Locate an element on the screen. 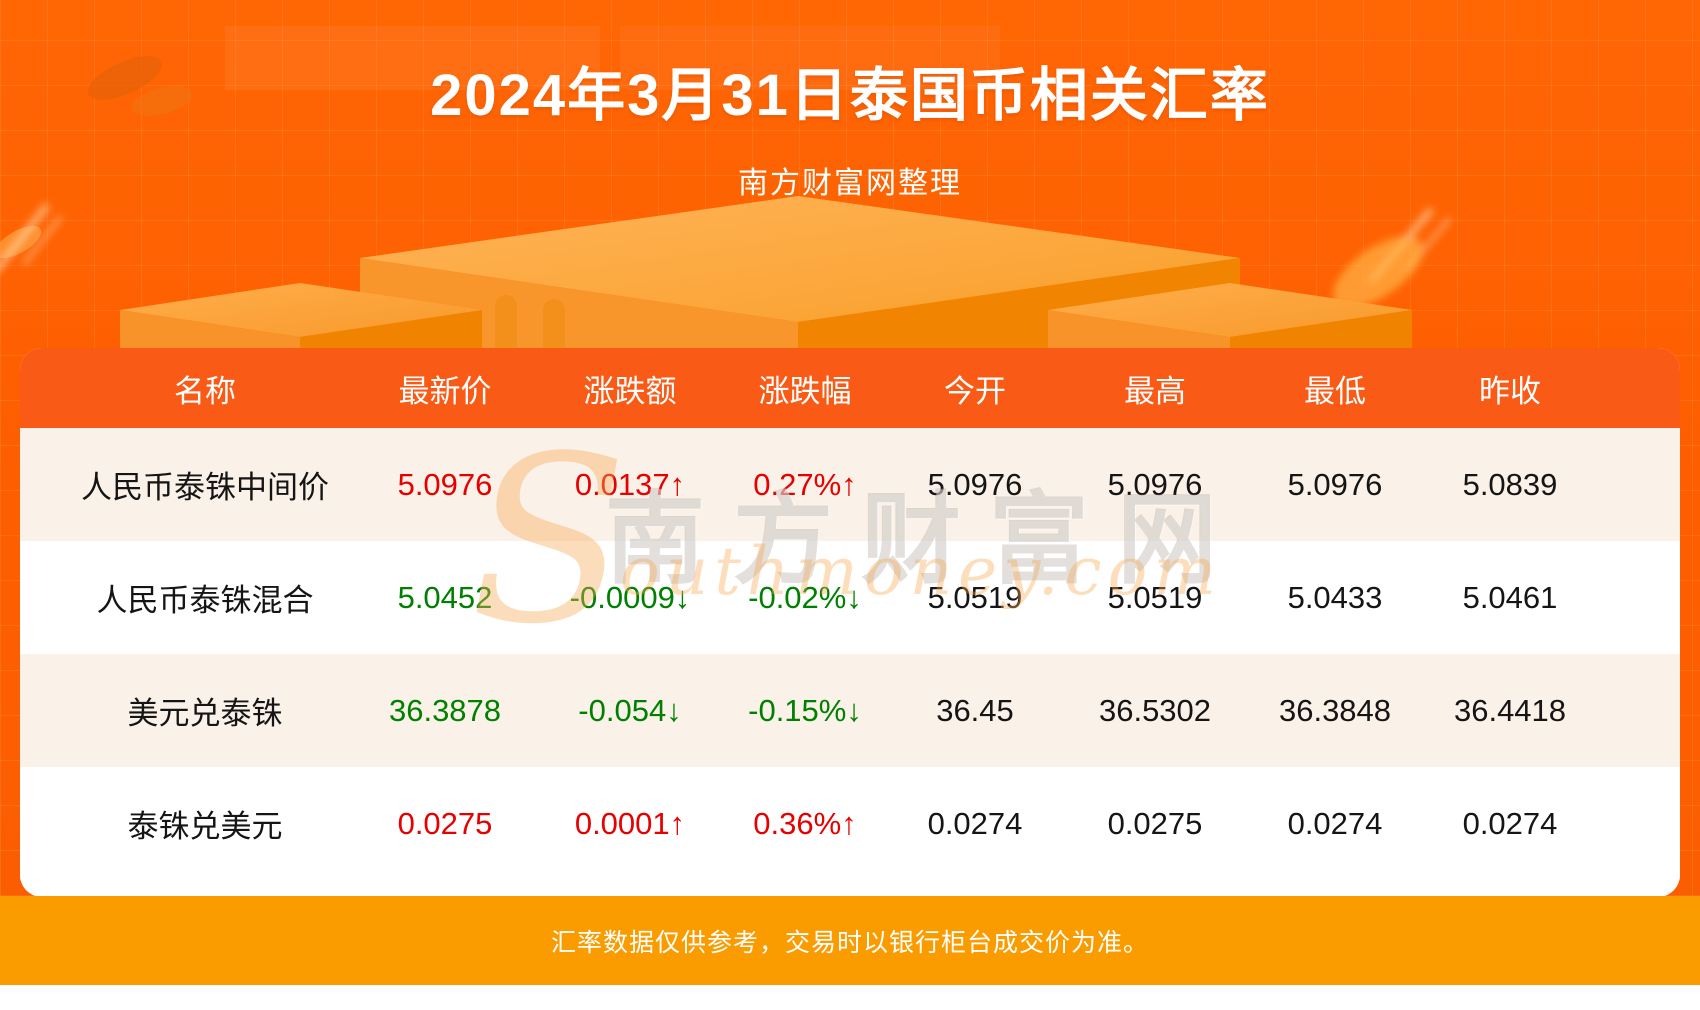 This screenshot has width=1700, height=1010. cell-change-pct: 0.36%↑ is located at coordinates (805, 823).